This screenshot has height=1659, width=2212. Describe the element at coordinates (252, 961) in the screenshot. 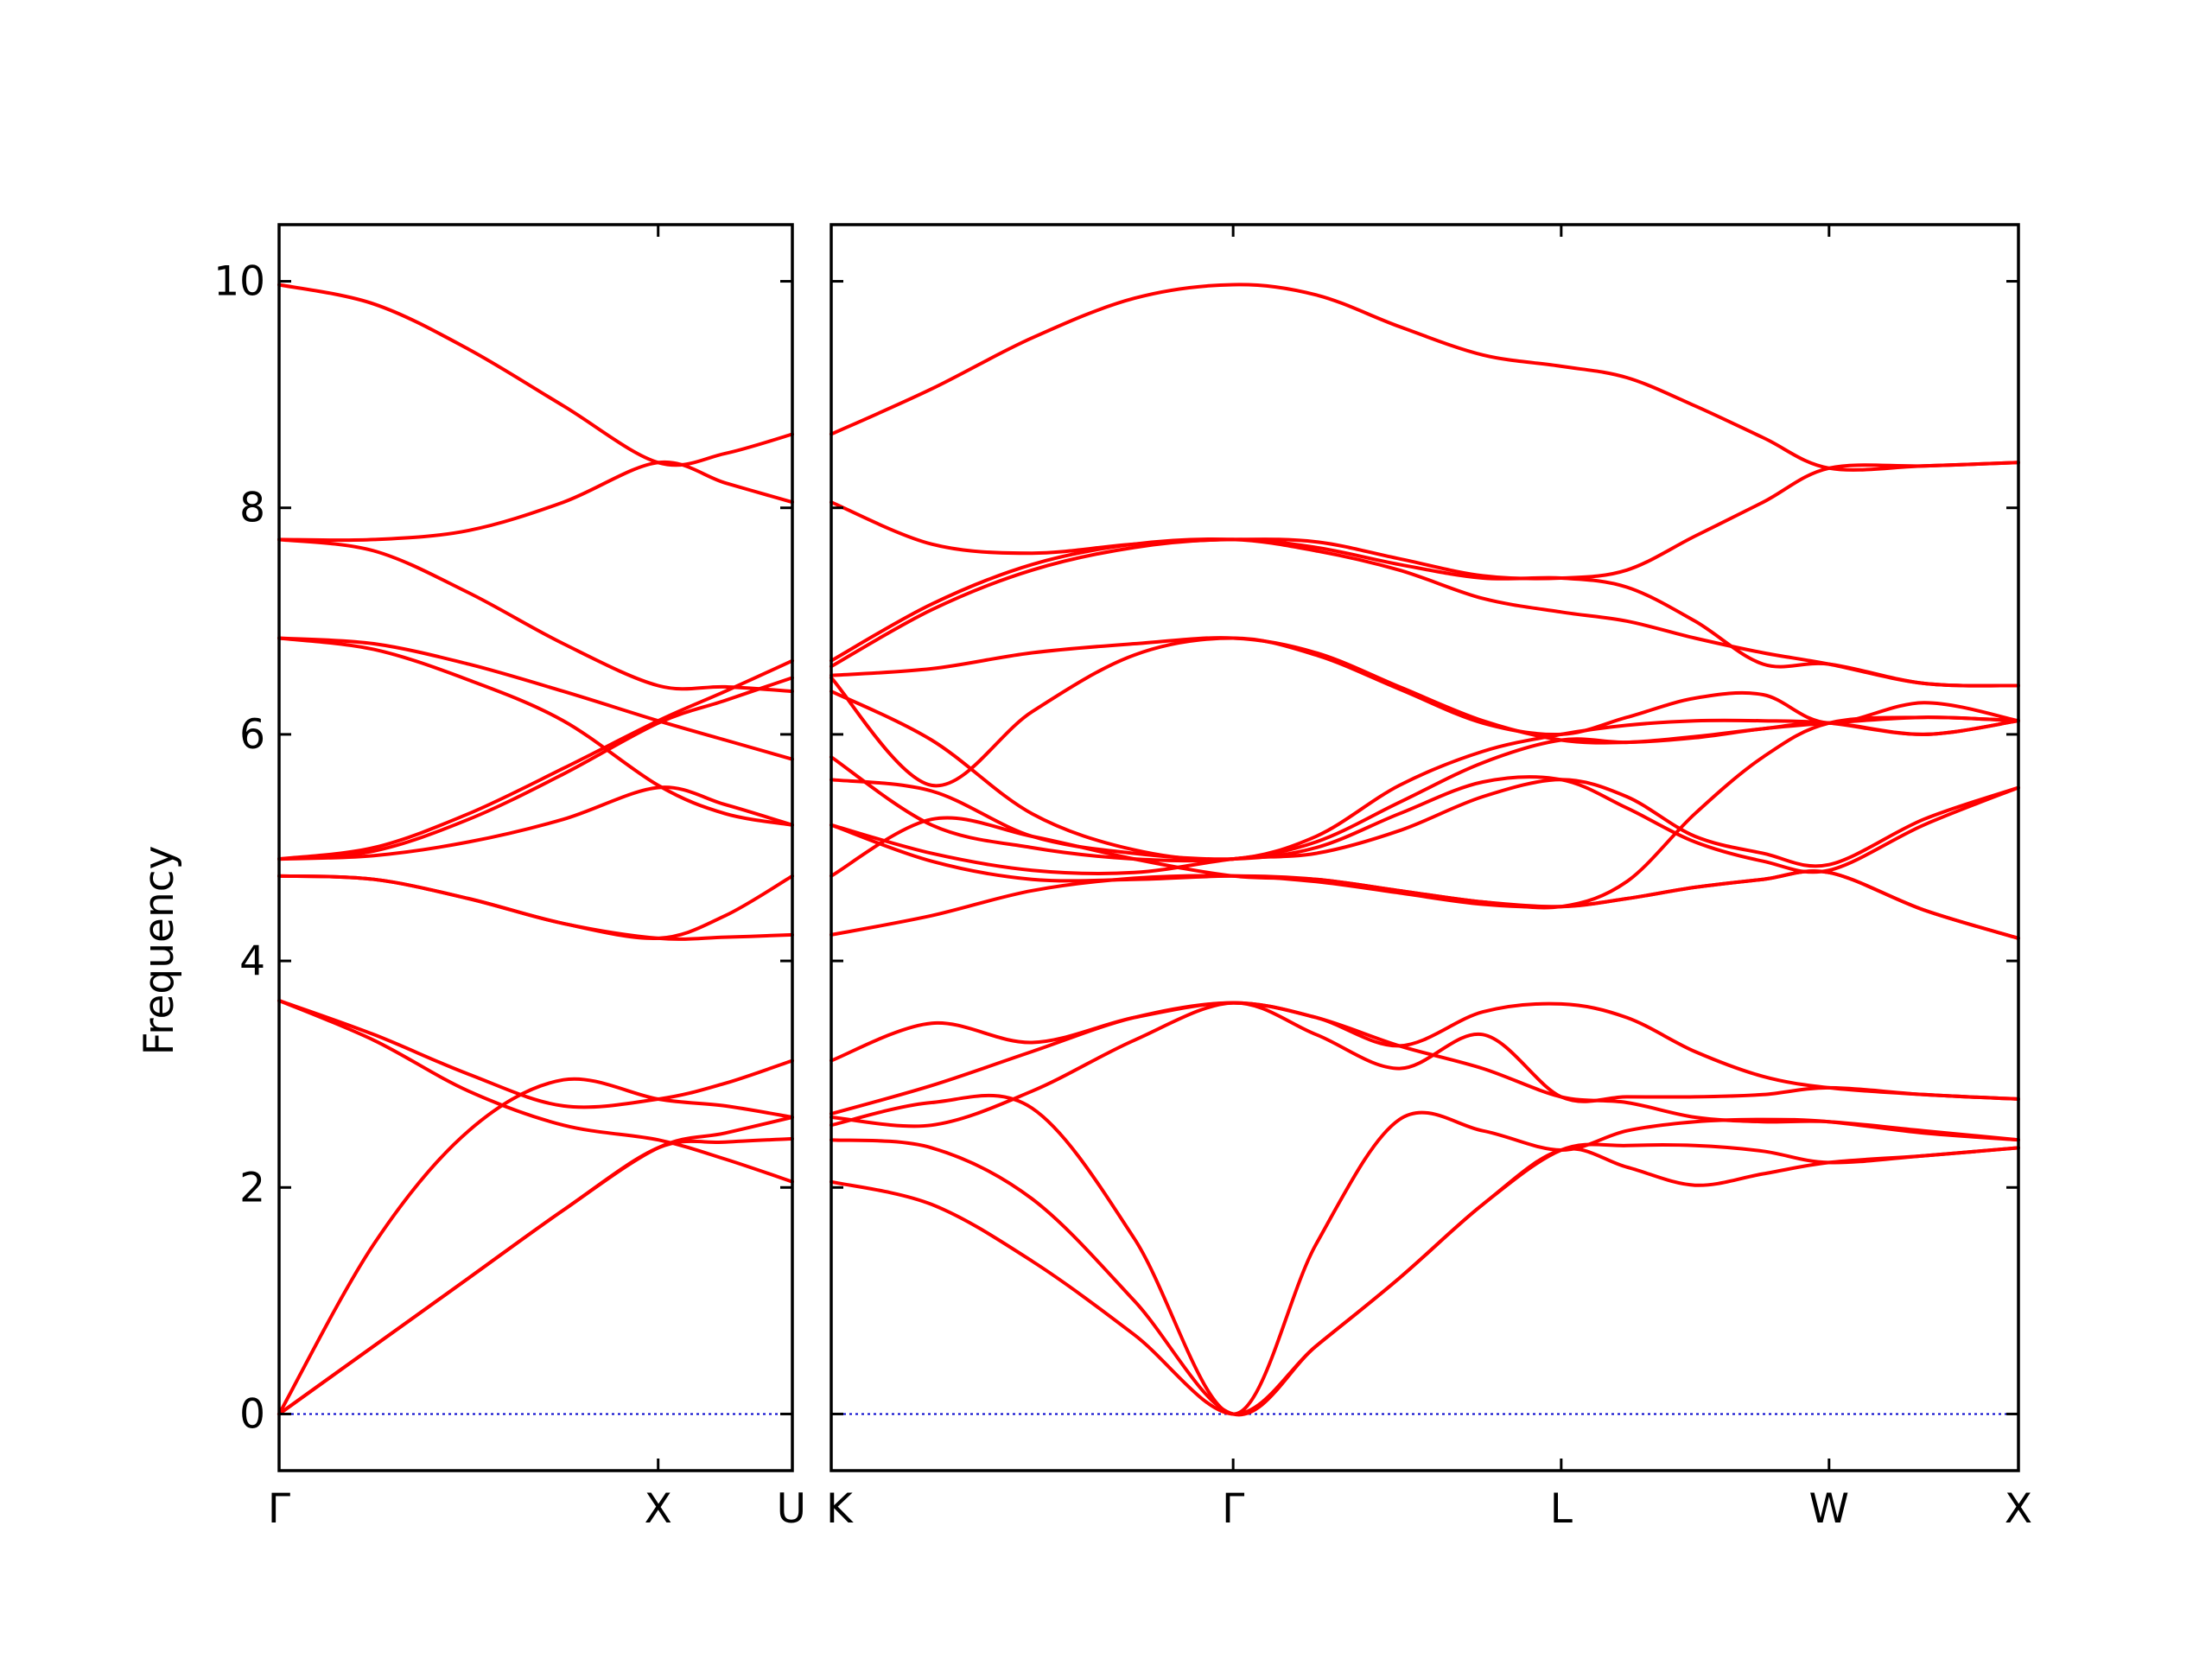

I see `y-tick-label: 4` at that location.